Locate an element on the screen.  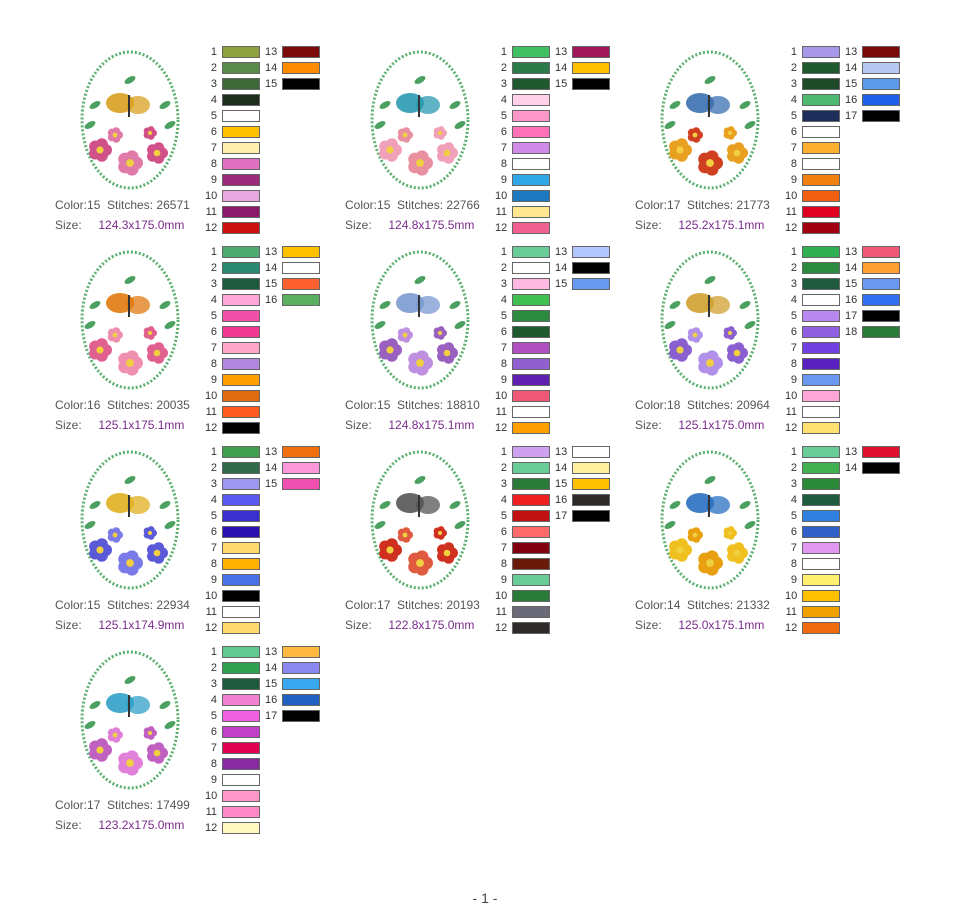
color-count-line: Color:17 Stitches: 21773 is located at coordinates (702, 205).